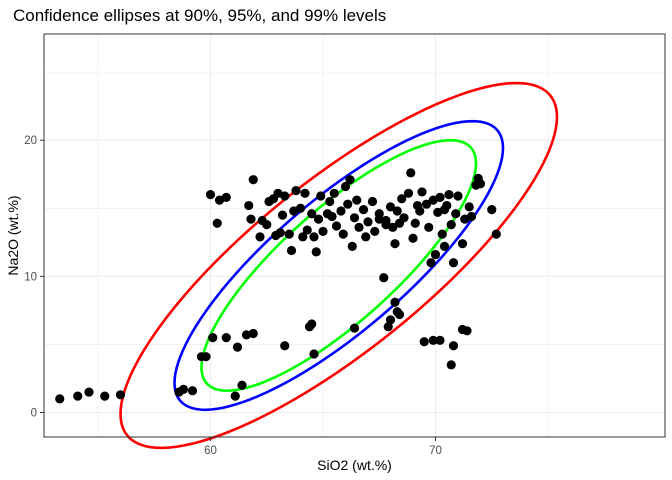 This screenshot has height=480, width=672. Describe the element at coordinates (354, 465) in the screenshot. I see `x-axis-title: SiO2 (wt.%)` at that location.